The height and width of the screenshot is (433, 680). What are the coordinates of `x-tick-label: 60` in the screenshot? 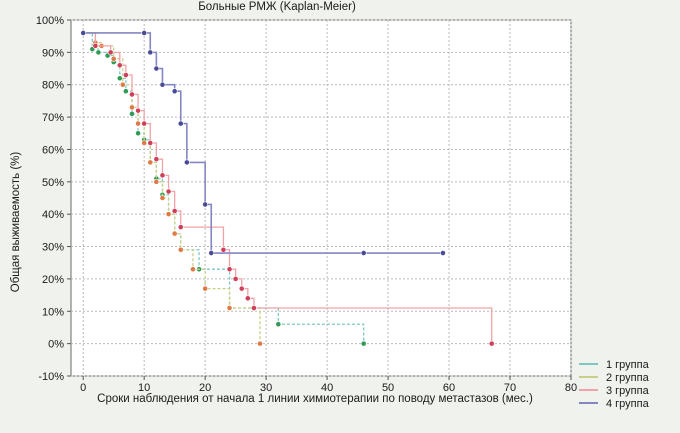 It's located at (449, 388).